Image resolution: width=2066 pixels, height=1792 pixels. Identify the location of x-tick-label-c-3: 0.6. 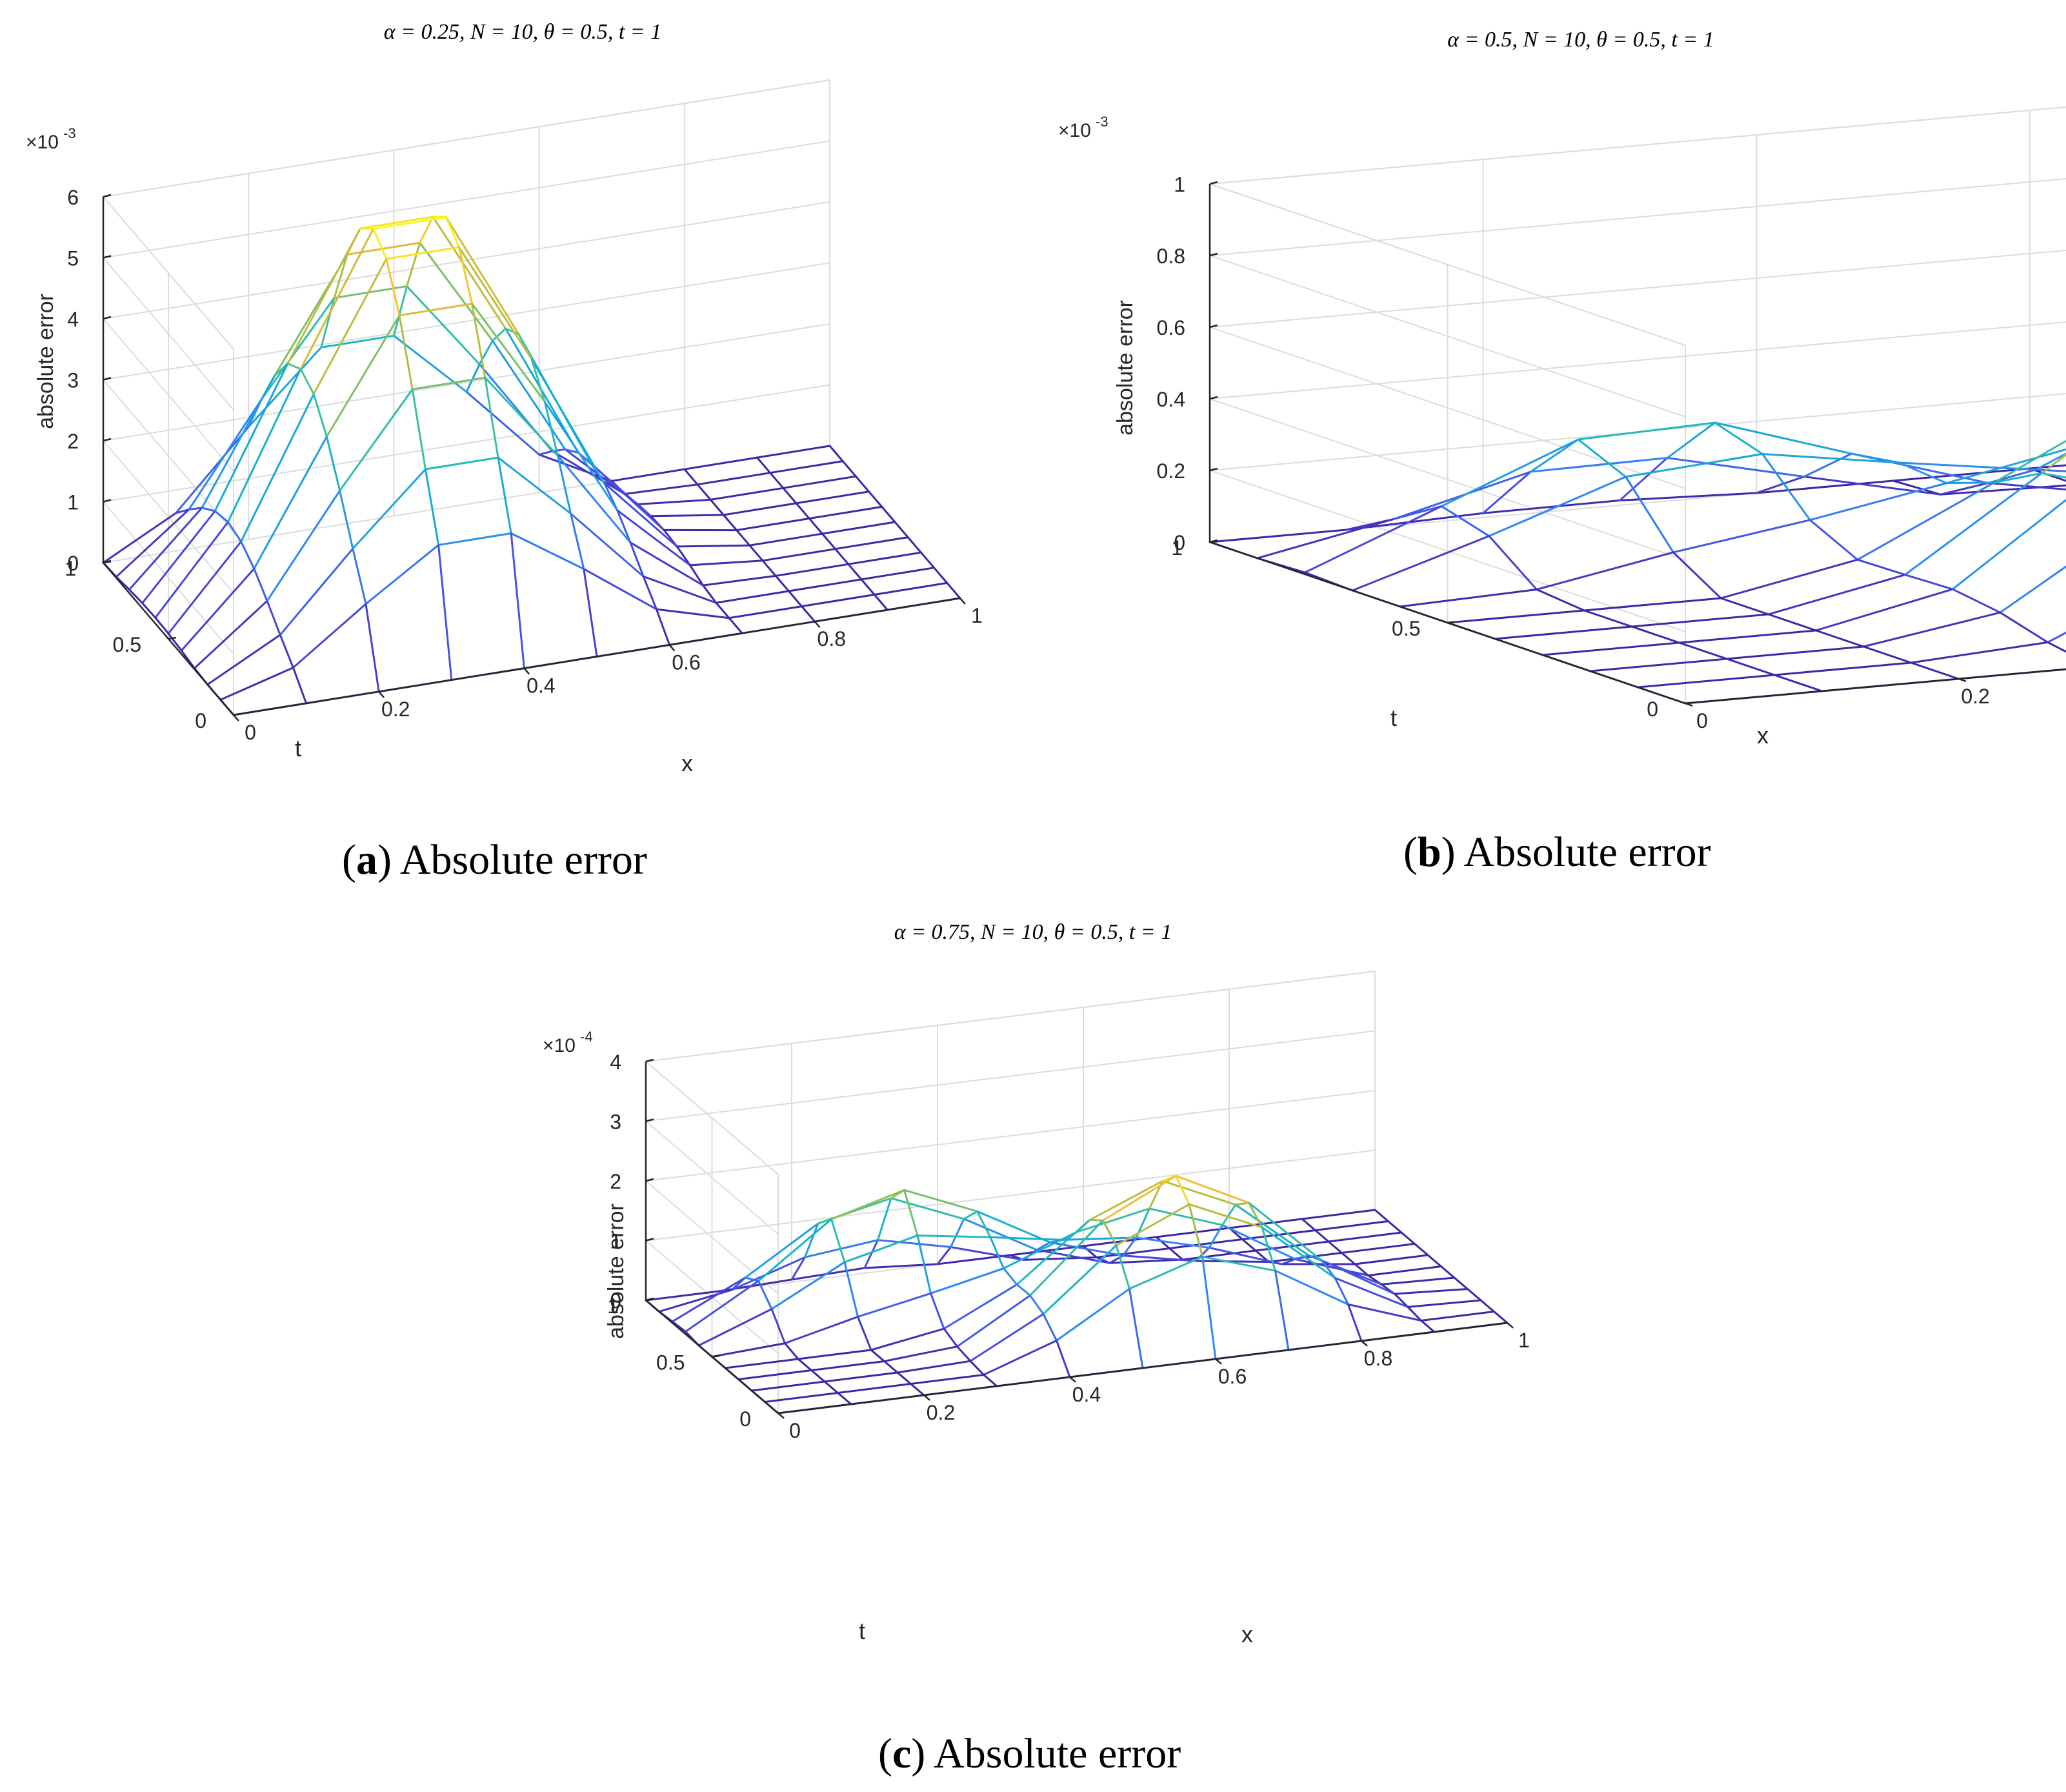
(1232, 1376).